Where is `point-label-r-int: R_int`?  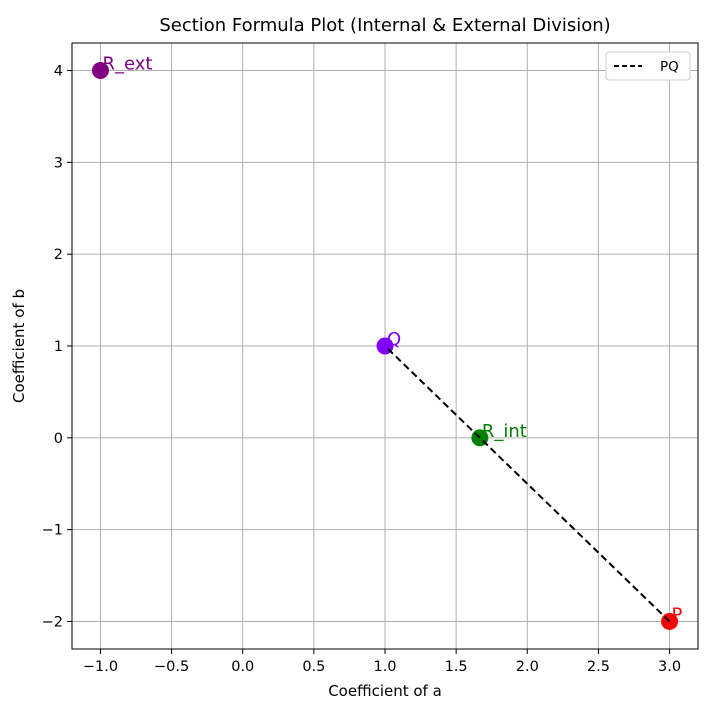
point-label-r-int: R_int is located at coordinates (504, 431).